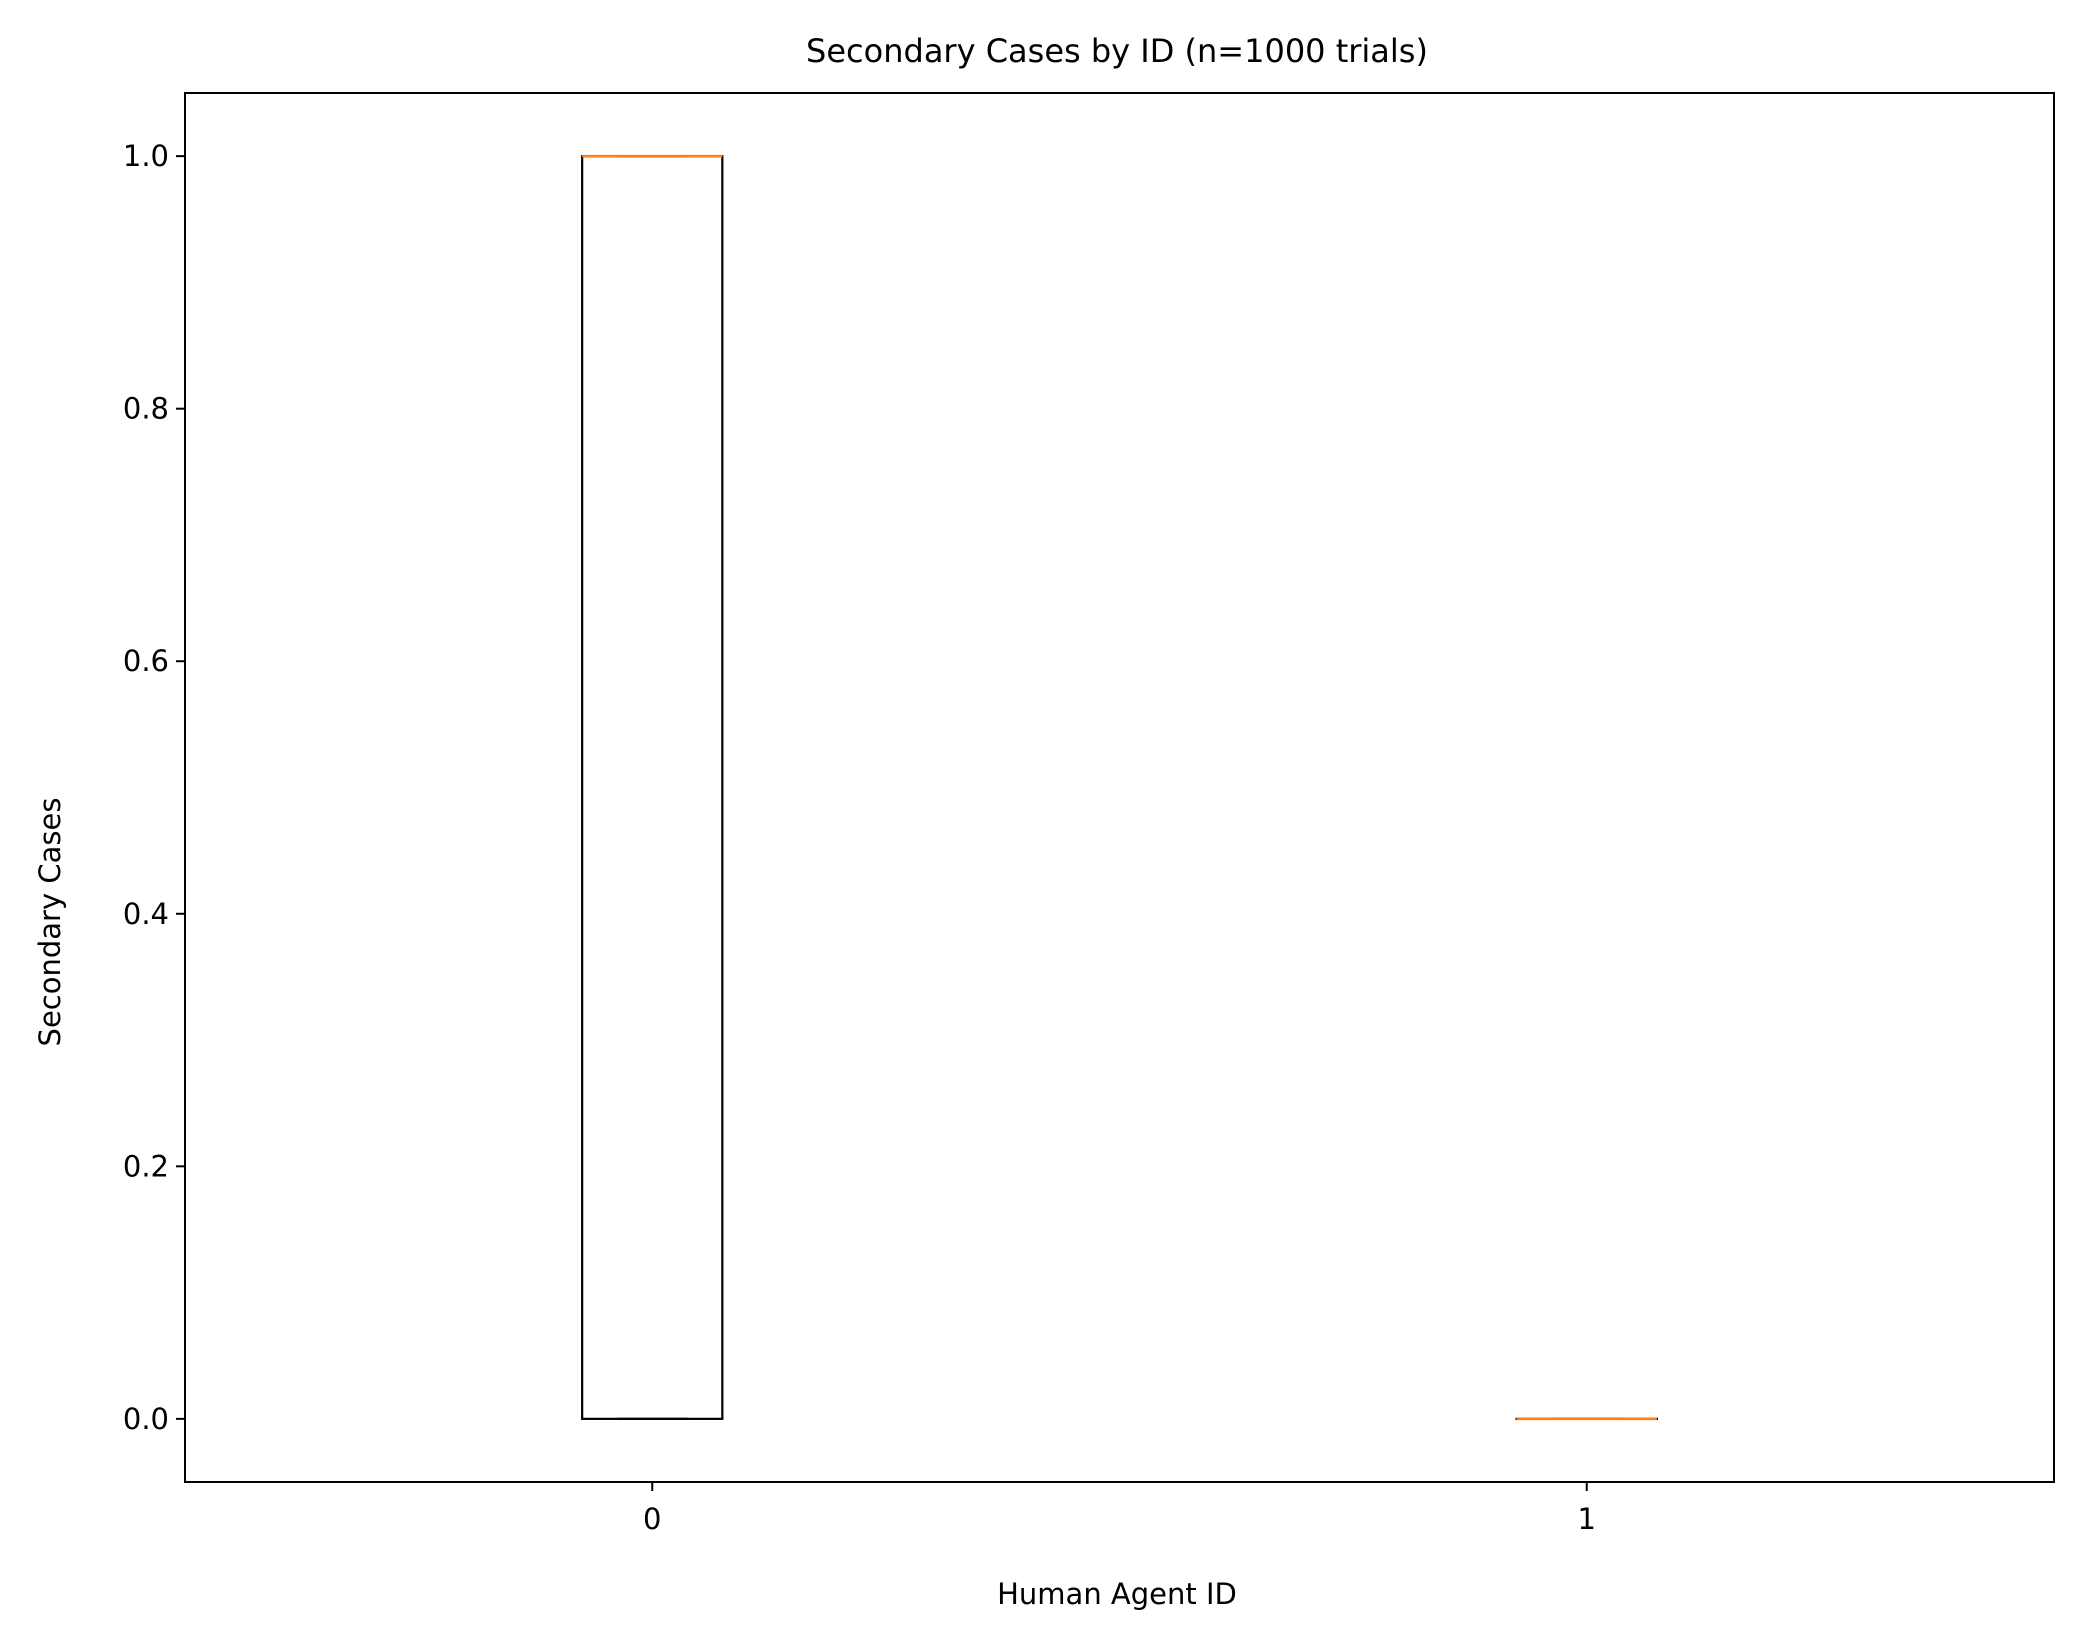 This screenshot has width=2074, height=1642. What do you see at coordinates (146, 409) in the screenshot?
I see `y-tick-label: 0.8` at bounding box center [146, 409].